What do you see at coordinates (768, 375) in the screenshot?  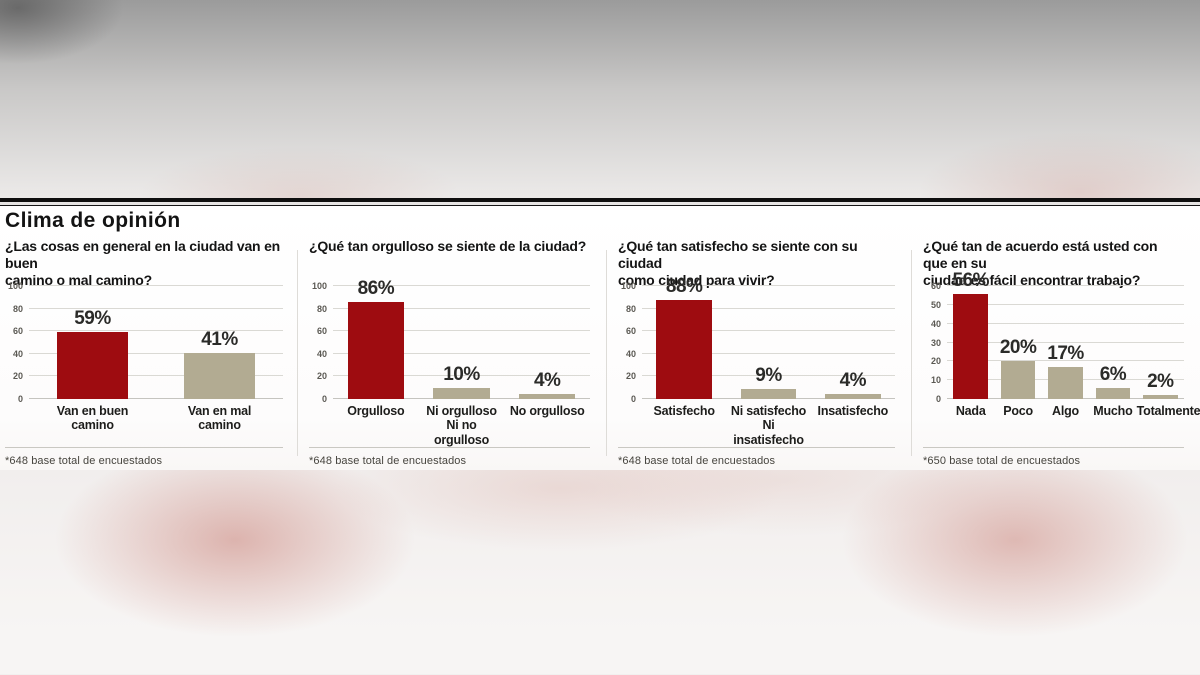 I see `bar-value-label: 9%` at bounding box center [768, 375].